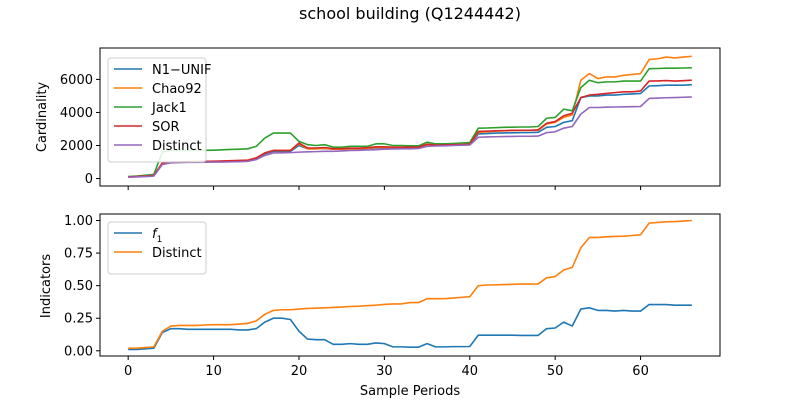  I want to click on cardinality-legend-label: SOR, so click(166, 127).